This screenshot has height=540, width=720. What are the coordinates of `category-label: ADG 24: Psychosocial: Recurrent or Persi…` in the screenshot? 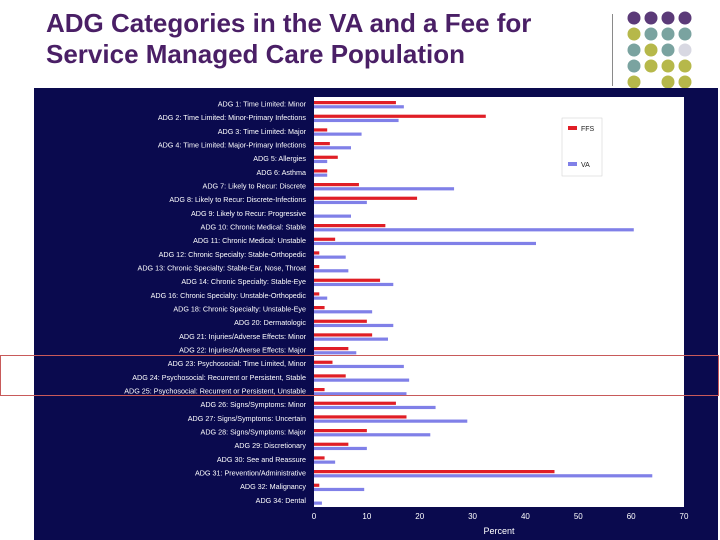 It's located at (219, 377).